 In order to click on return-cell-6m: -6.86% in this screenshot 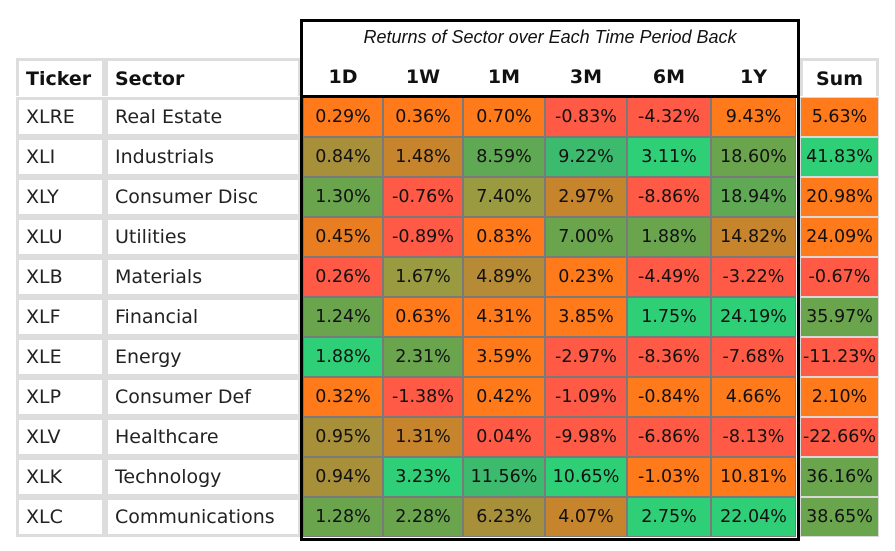, I will do `click(669, 437)`.